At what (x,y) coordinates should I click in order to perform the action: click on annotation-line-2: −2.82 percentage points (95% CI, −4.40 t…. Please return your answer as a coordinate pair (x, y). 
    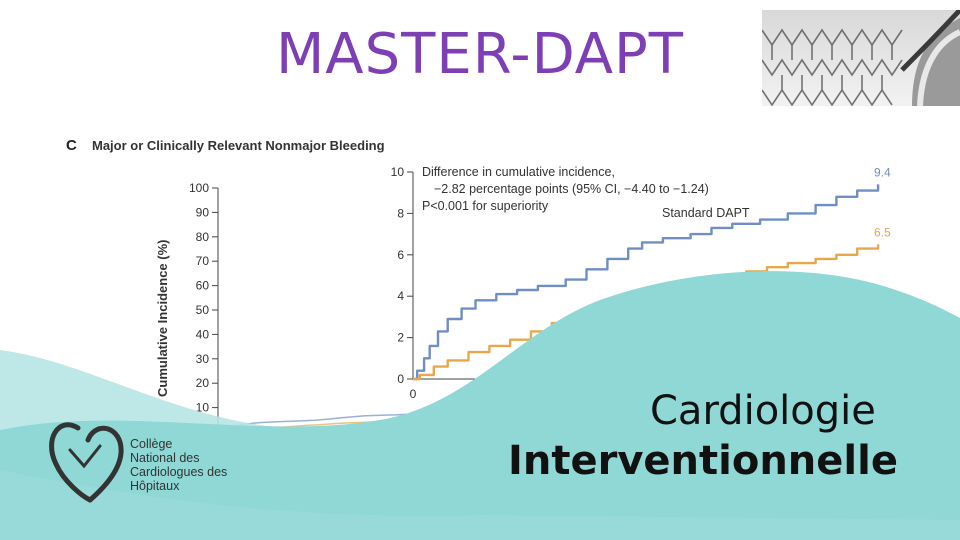
    Looking at the image, I should click on (571, 189).